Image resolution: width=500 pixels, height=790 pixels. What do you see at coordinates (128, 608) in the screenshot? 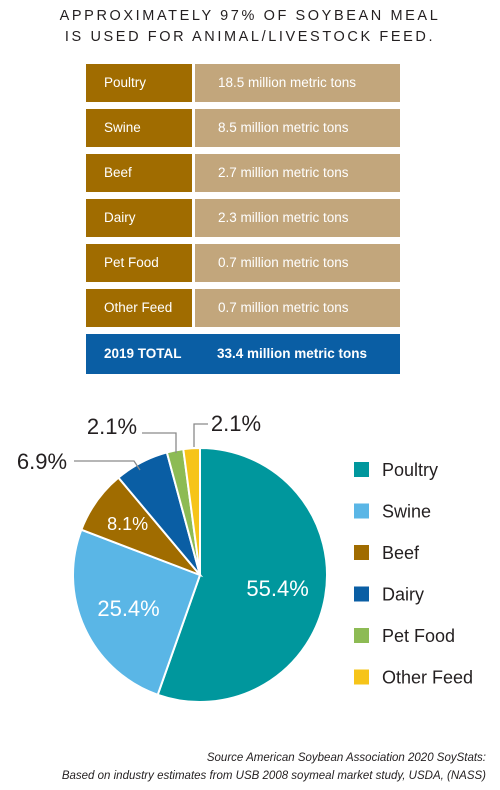
I see `value-label-swine: 25.4%` at bounding box center [128, 608].